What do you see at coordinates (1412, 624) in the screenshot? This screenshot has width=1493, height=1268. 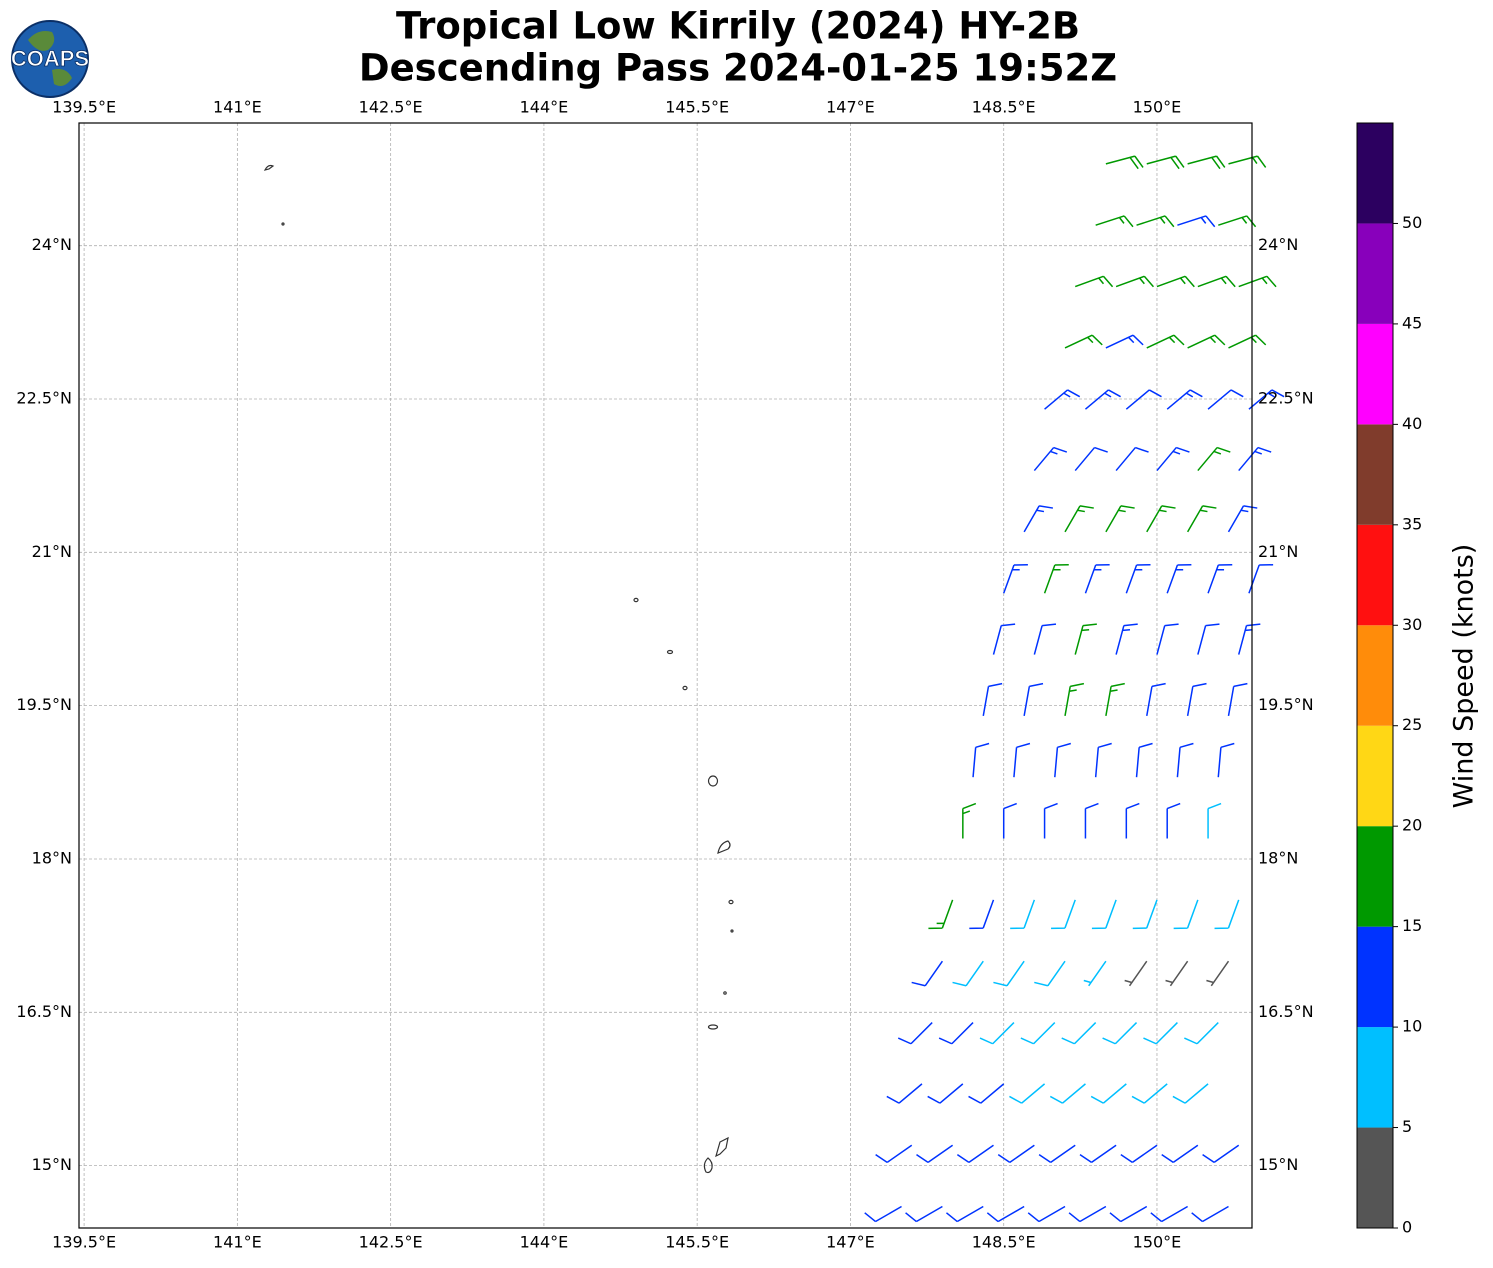 I see `colorbar-tick-label: 30` at bounding box center [1412, 624].